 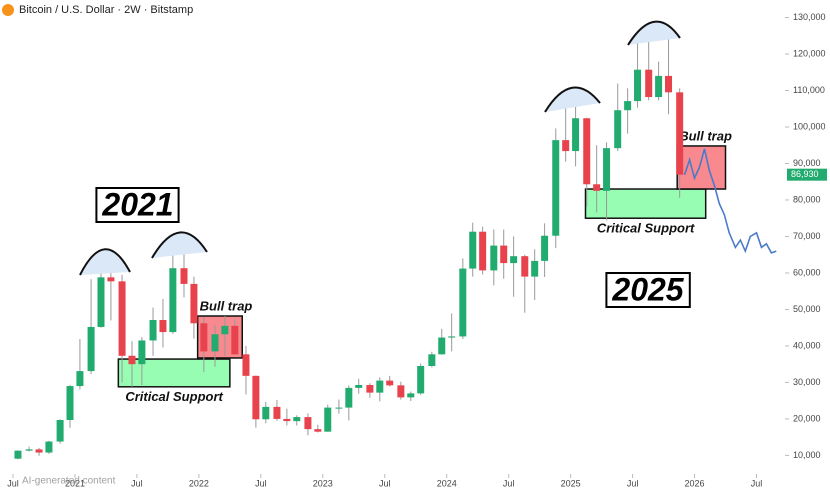 I want to click on chart-title: Bitcoin / U.S. Dollar · 2W · Bitstamp, so click(x=106, y=10).